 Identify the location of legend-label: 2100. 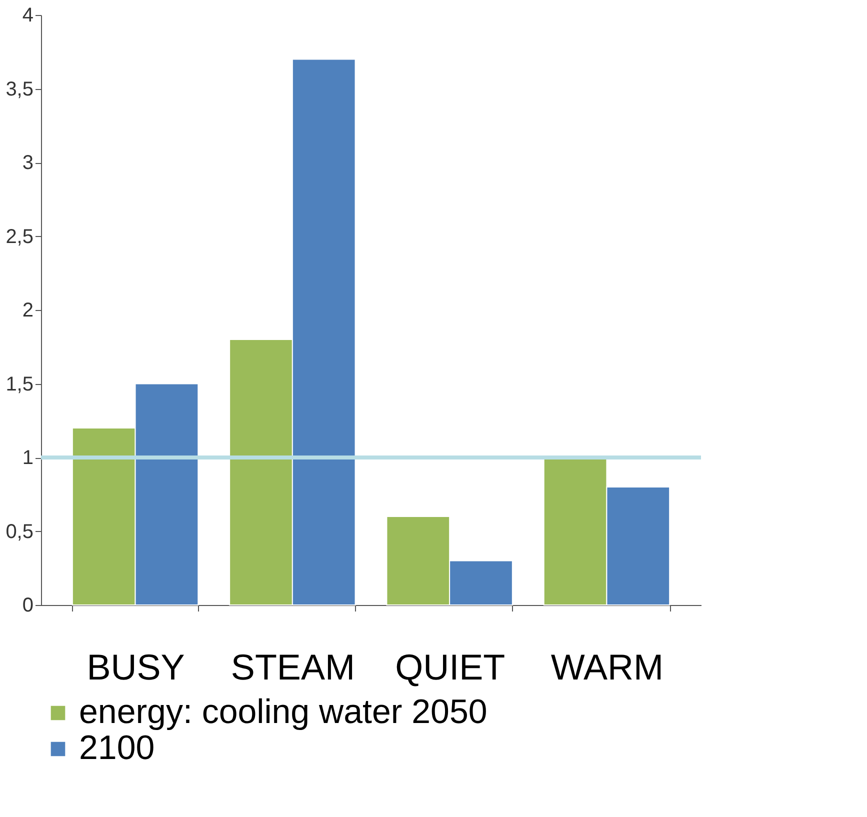
(117, 748).